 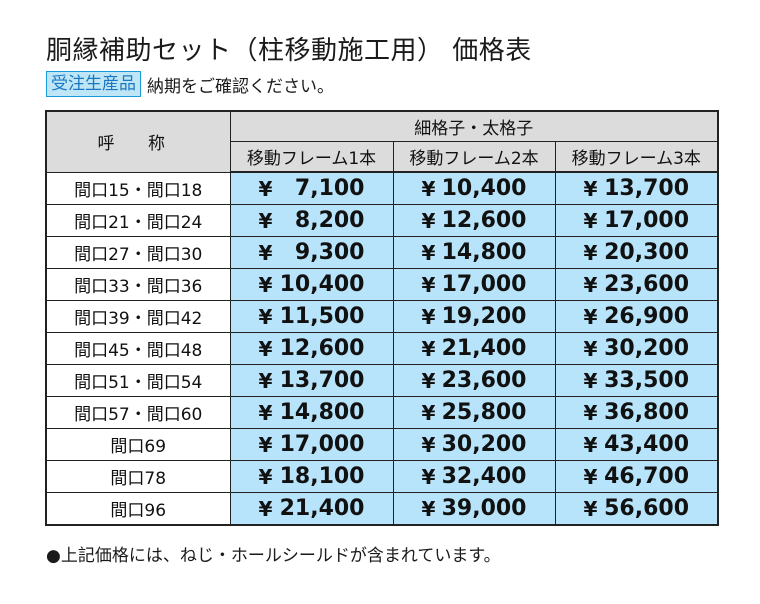 What do you see at coordinates (322, 316) in the screenshot?
I see `price-value: 11,500` at bounding box center [322, 316].